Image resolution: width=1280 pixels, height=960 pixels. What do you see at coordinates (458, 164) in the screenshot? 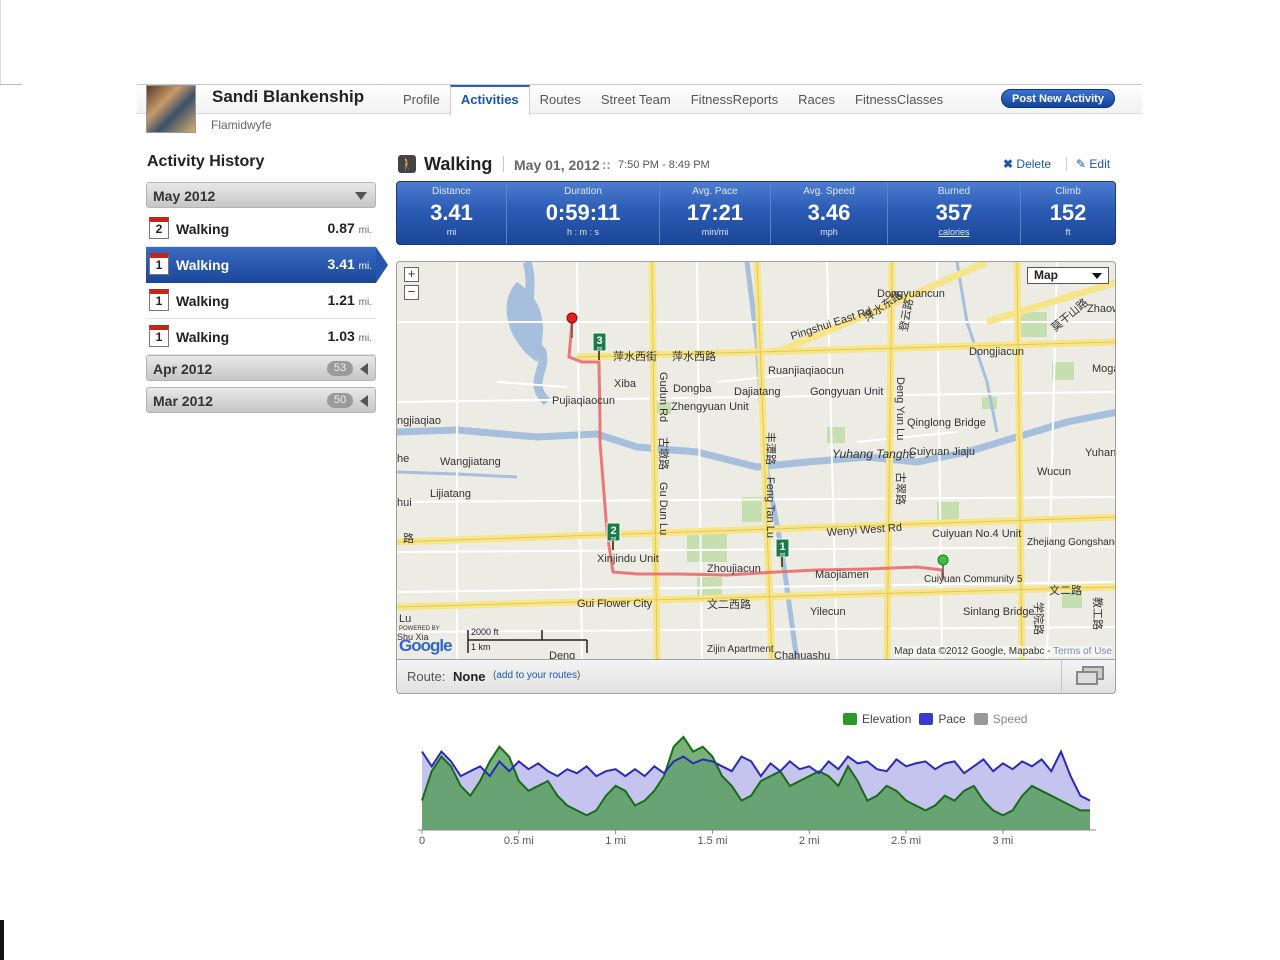
I see `activity-title: Walking` at bounding box center [458, 164].